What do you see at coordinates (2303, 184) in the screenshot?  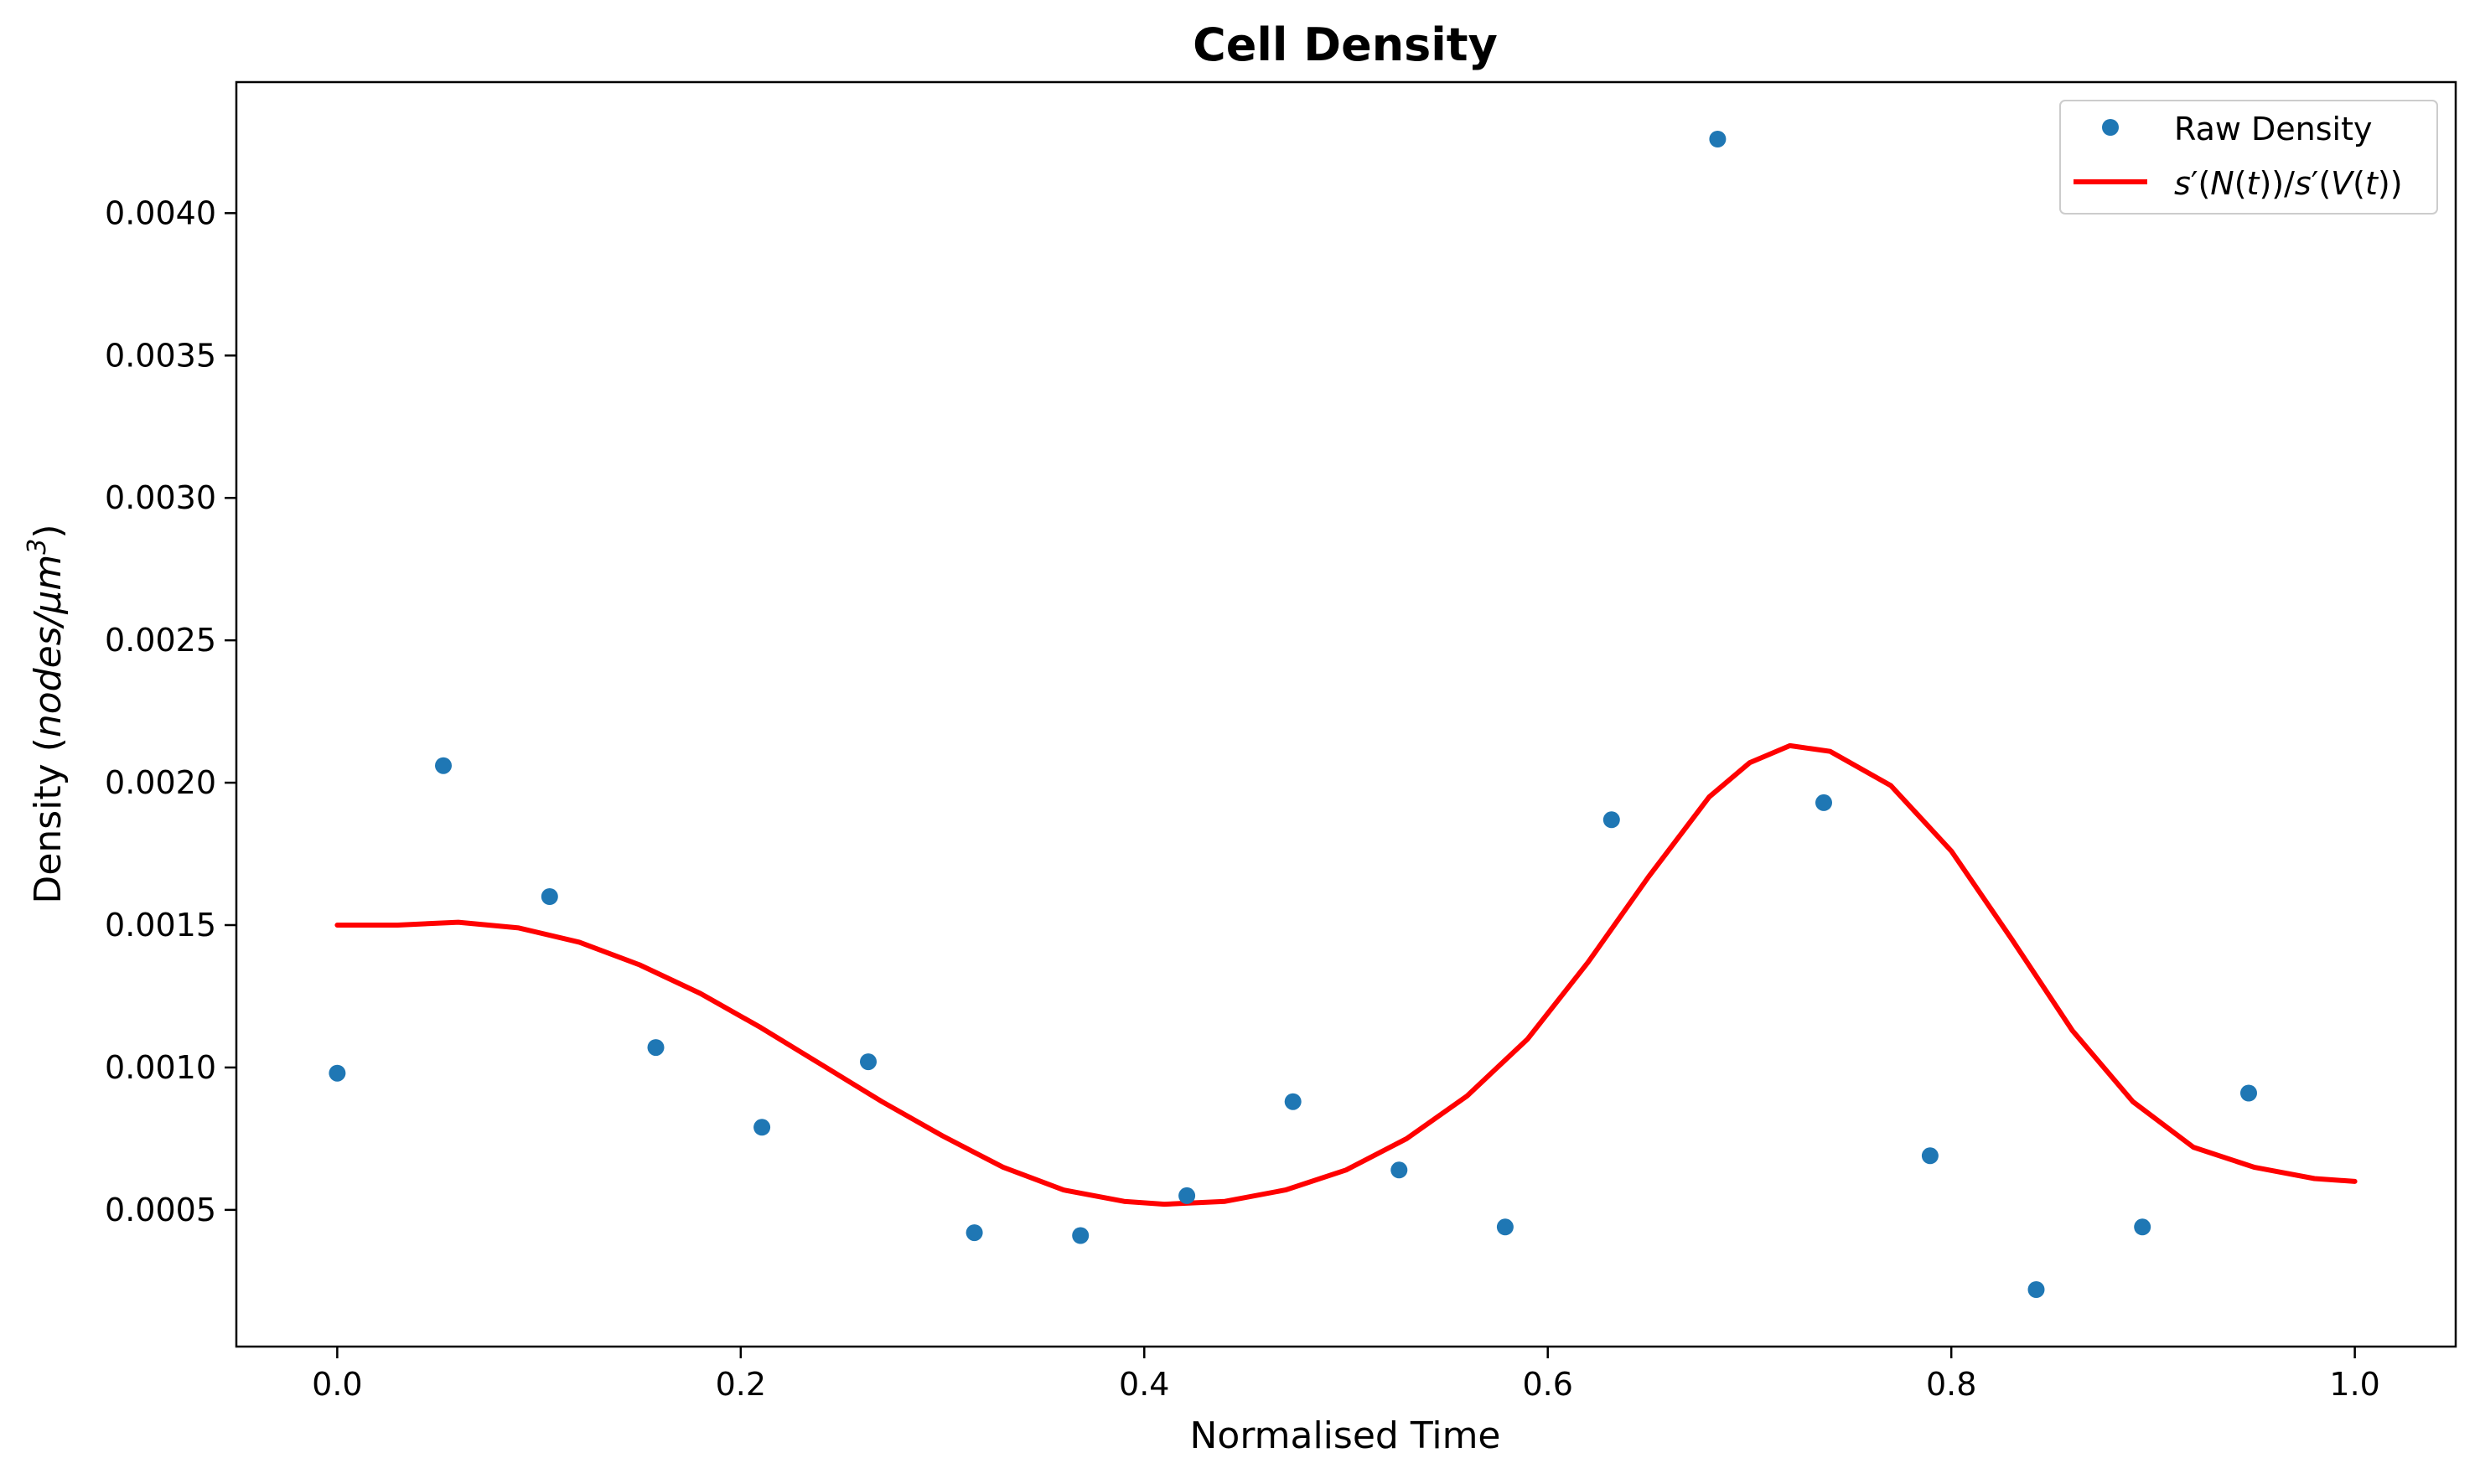 I see `legend-fit-s2: s` at bounding box center [2303, 184].